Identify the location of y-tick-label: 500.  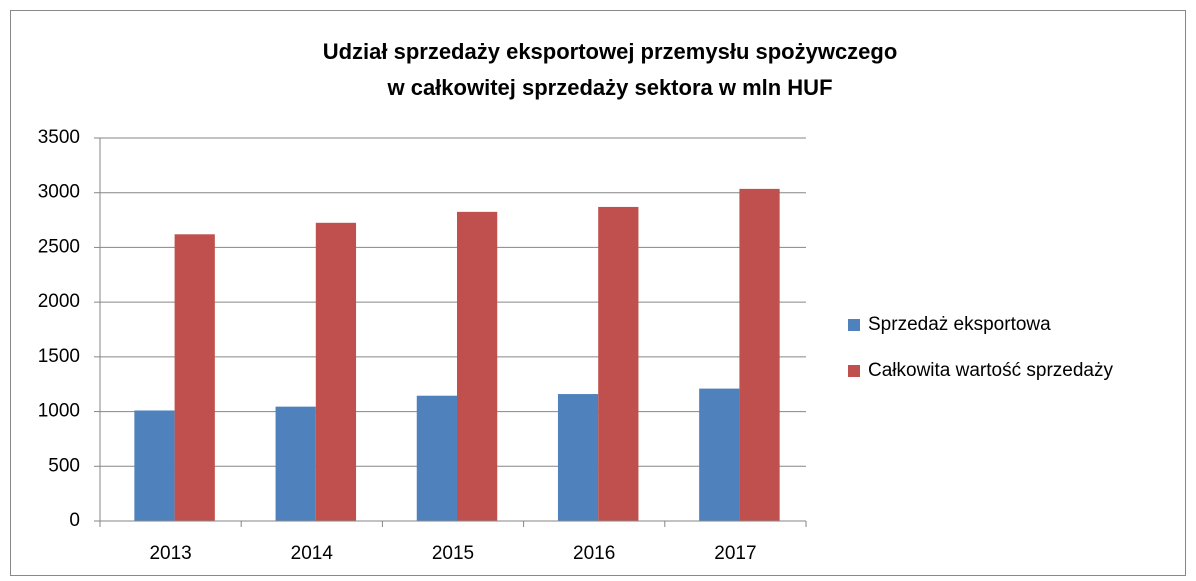
(64, 465).